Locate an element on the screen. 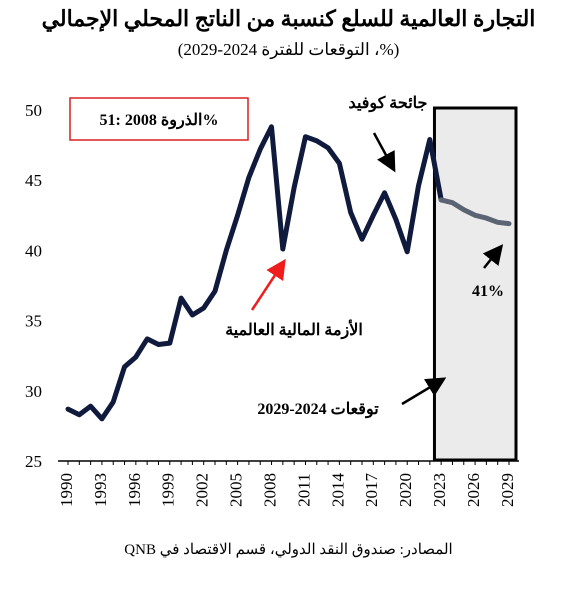 Image resolution: width=577 pixels, height=589 pixels. forecast-band is located at coordinates (475, 284).